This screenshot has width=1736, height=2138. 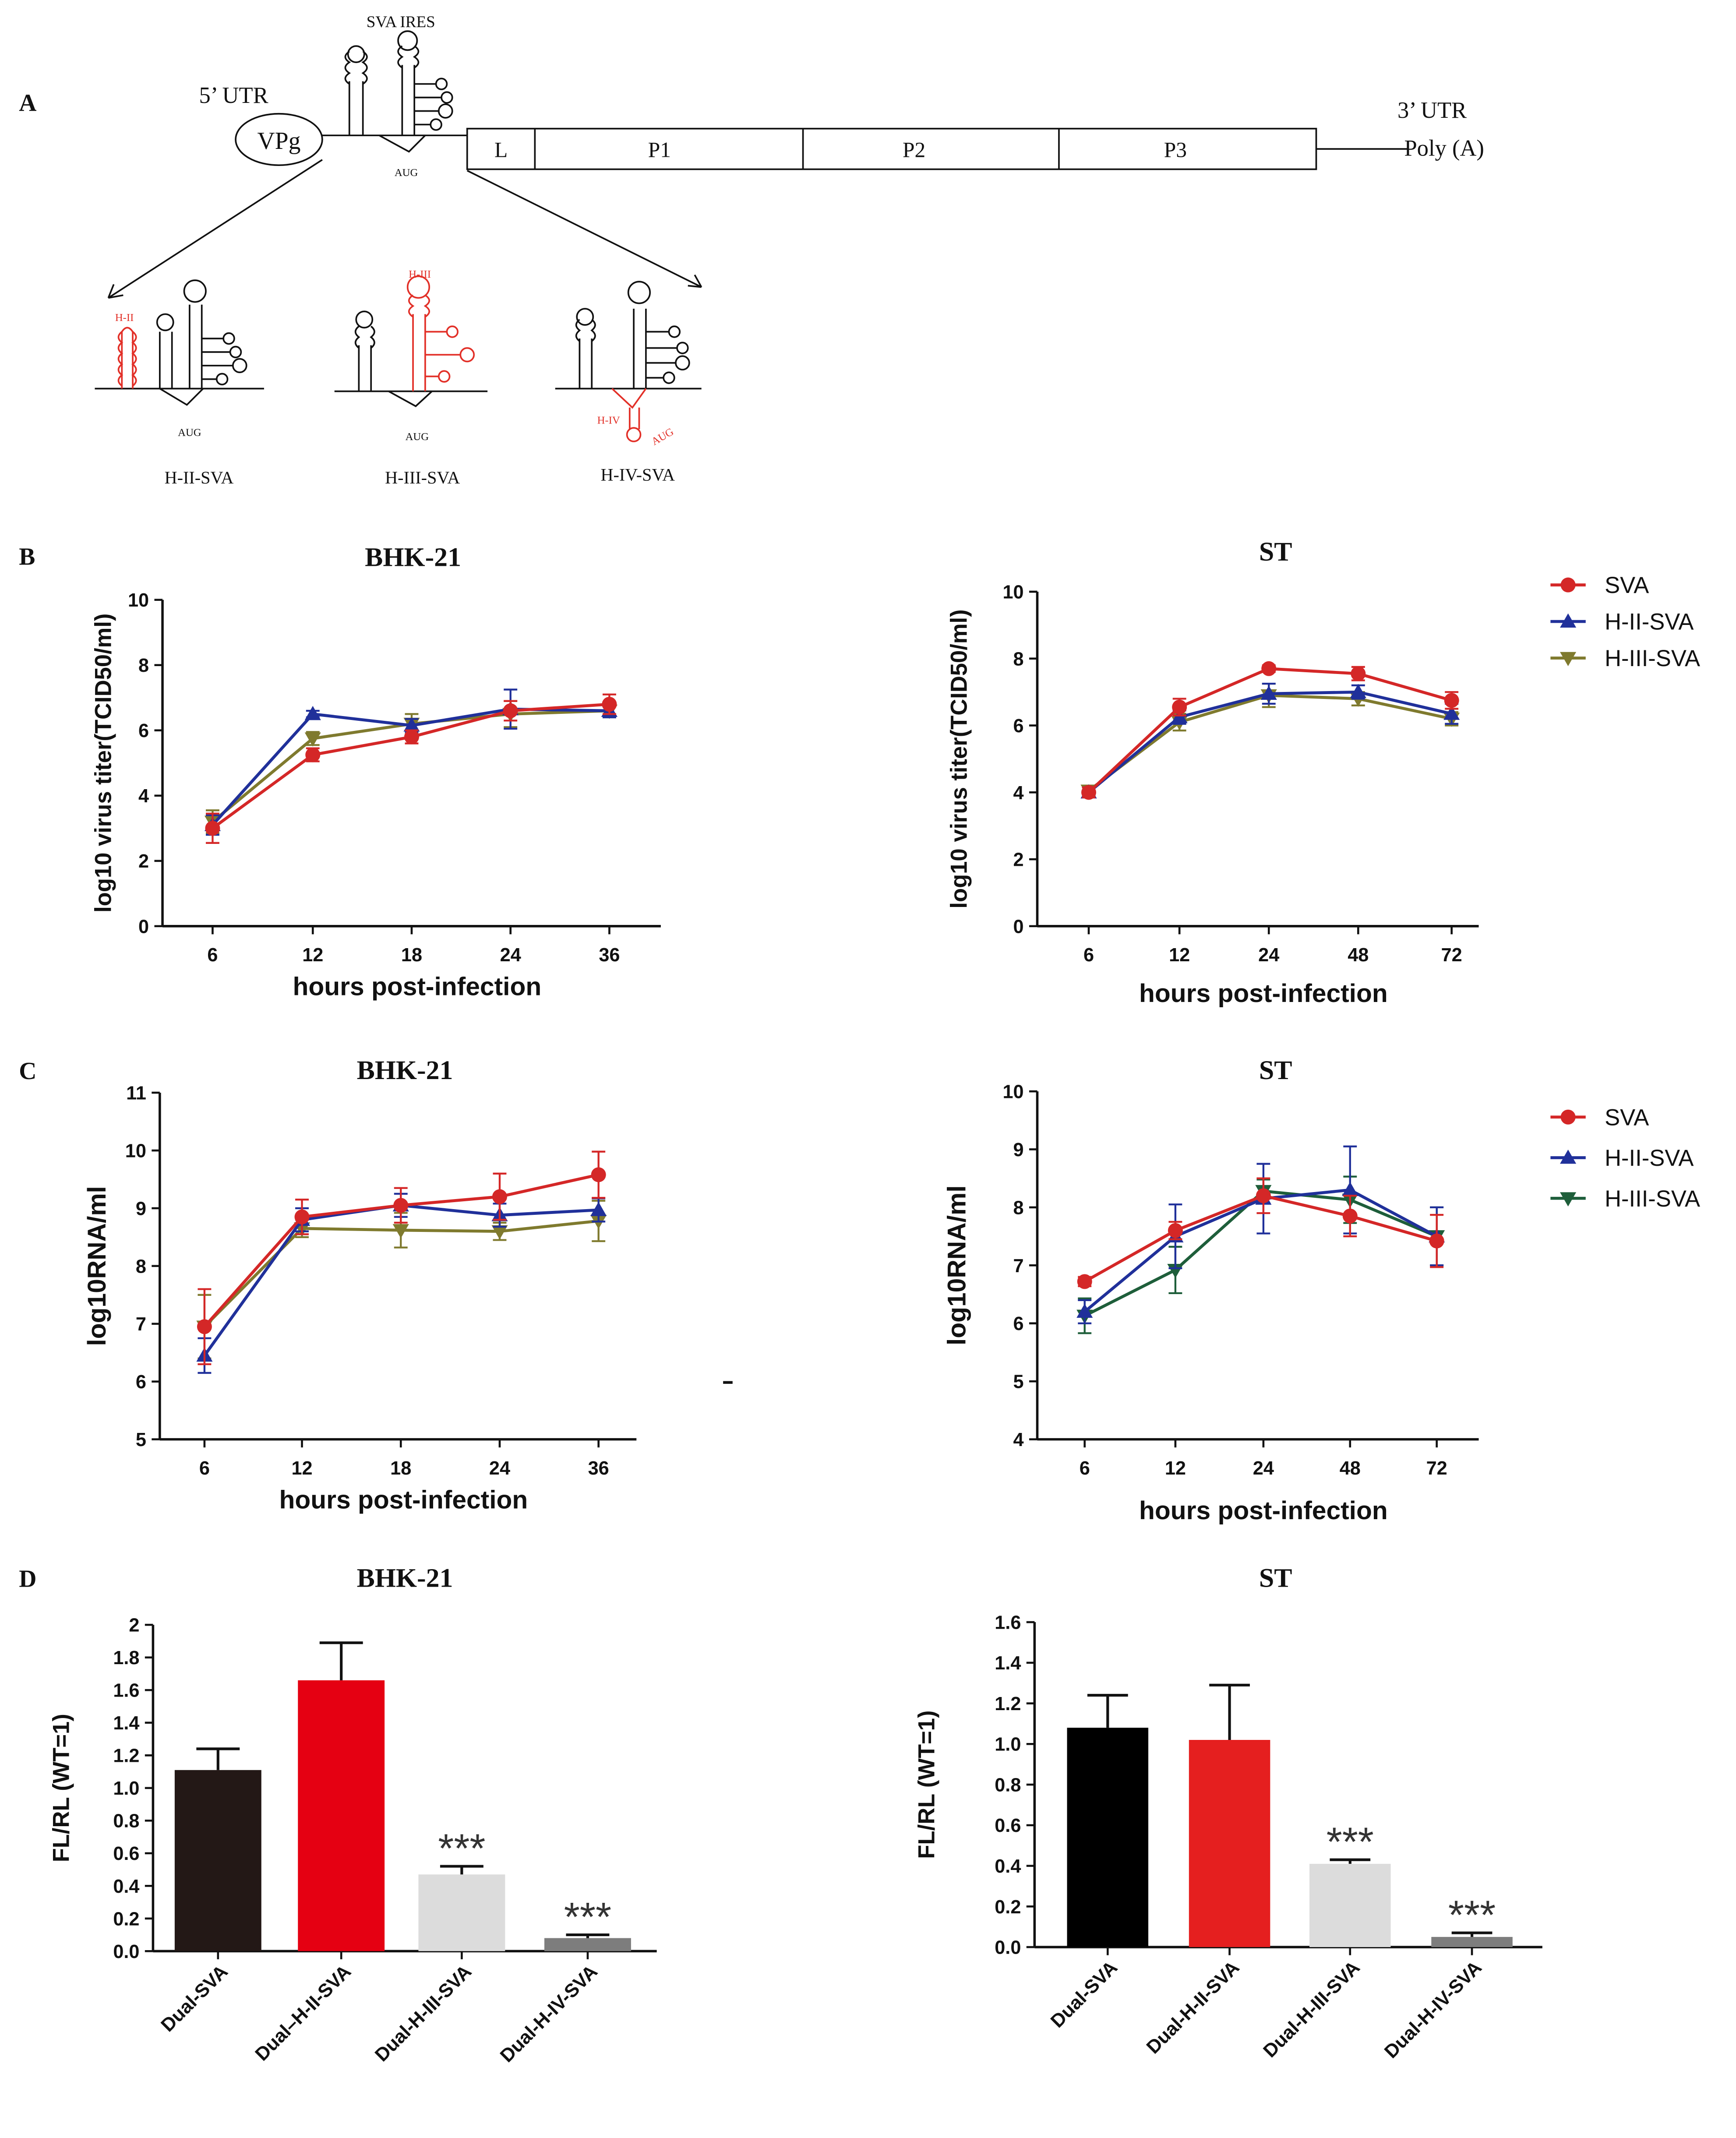 I want to click on chart-title: ST, so click(x=1275, y=1070).